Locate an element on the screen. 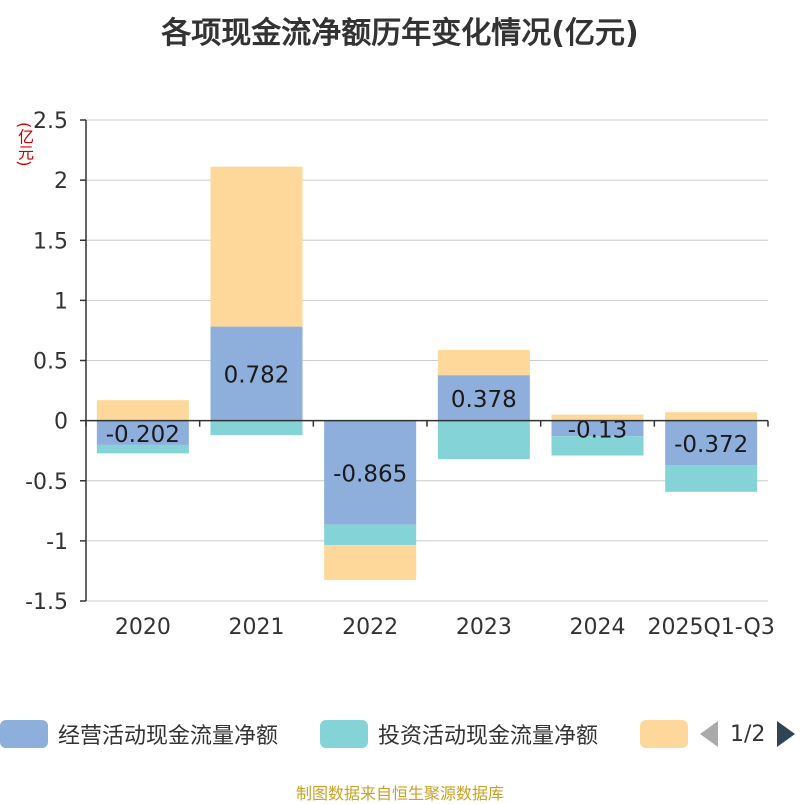 This screenshot has width=800, height=804. bar-financing-2020 is located at coordinates (142, 410).